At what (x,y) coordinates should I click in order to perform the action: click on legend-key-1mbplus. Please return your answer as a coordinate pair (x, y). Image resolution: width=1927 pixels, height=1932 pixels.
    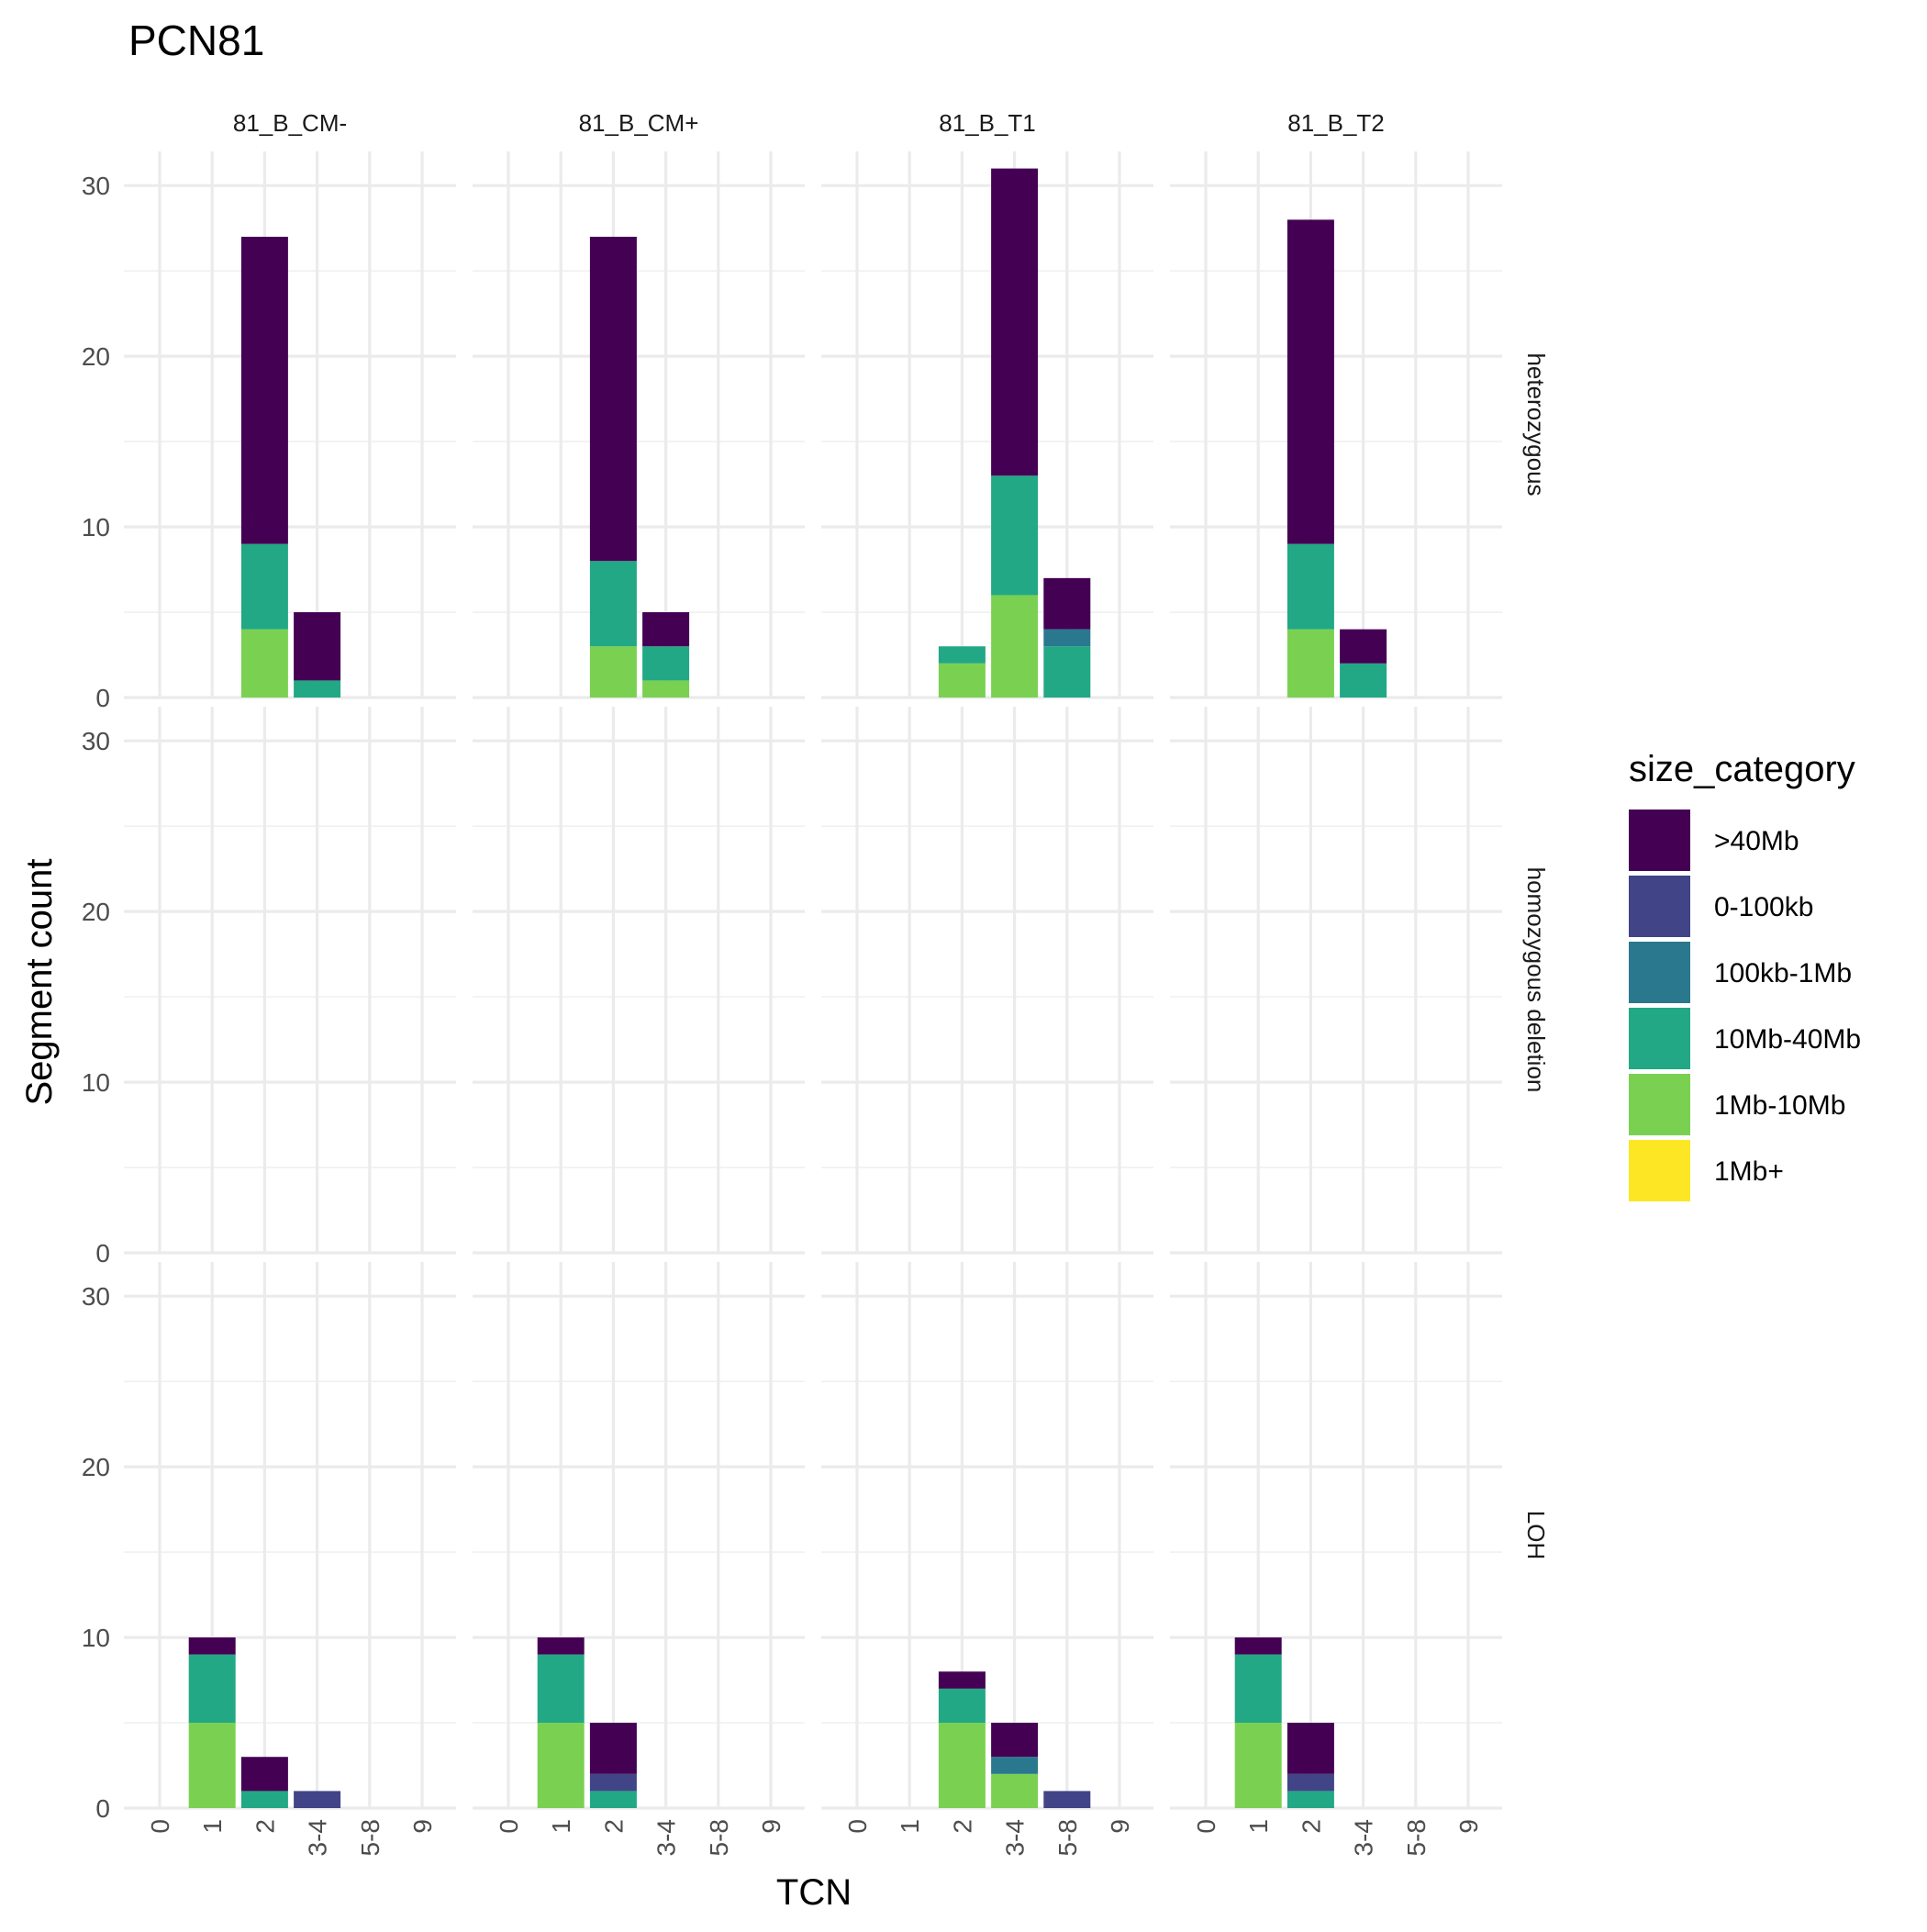
    Looking at the image, I should click on (1659, 1170).